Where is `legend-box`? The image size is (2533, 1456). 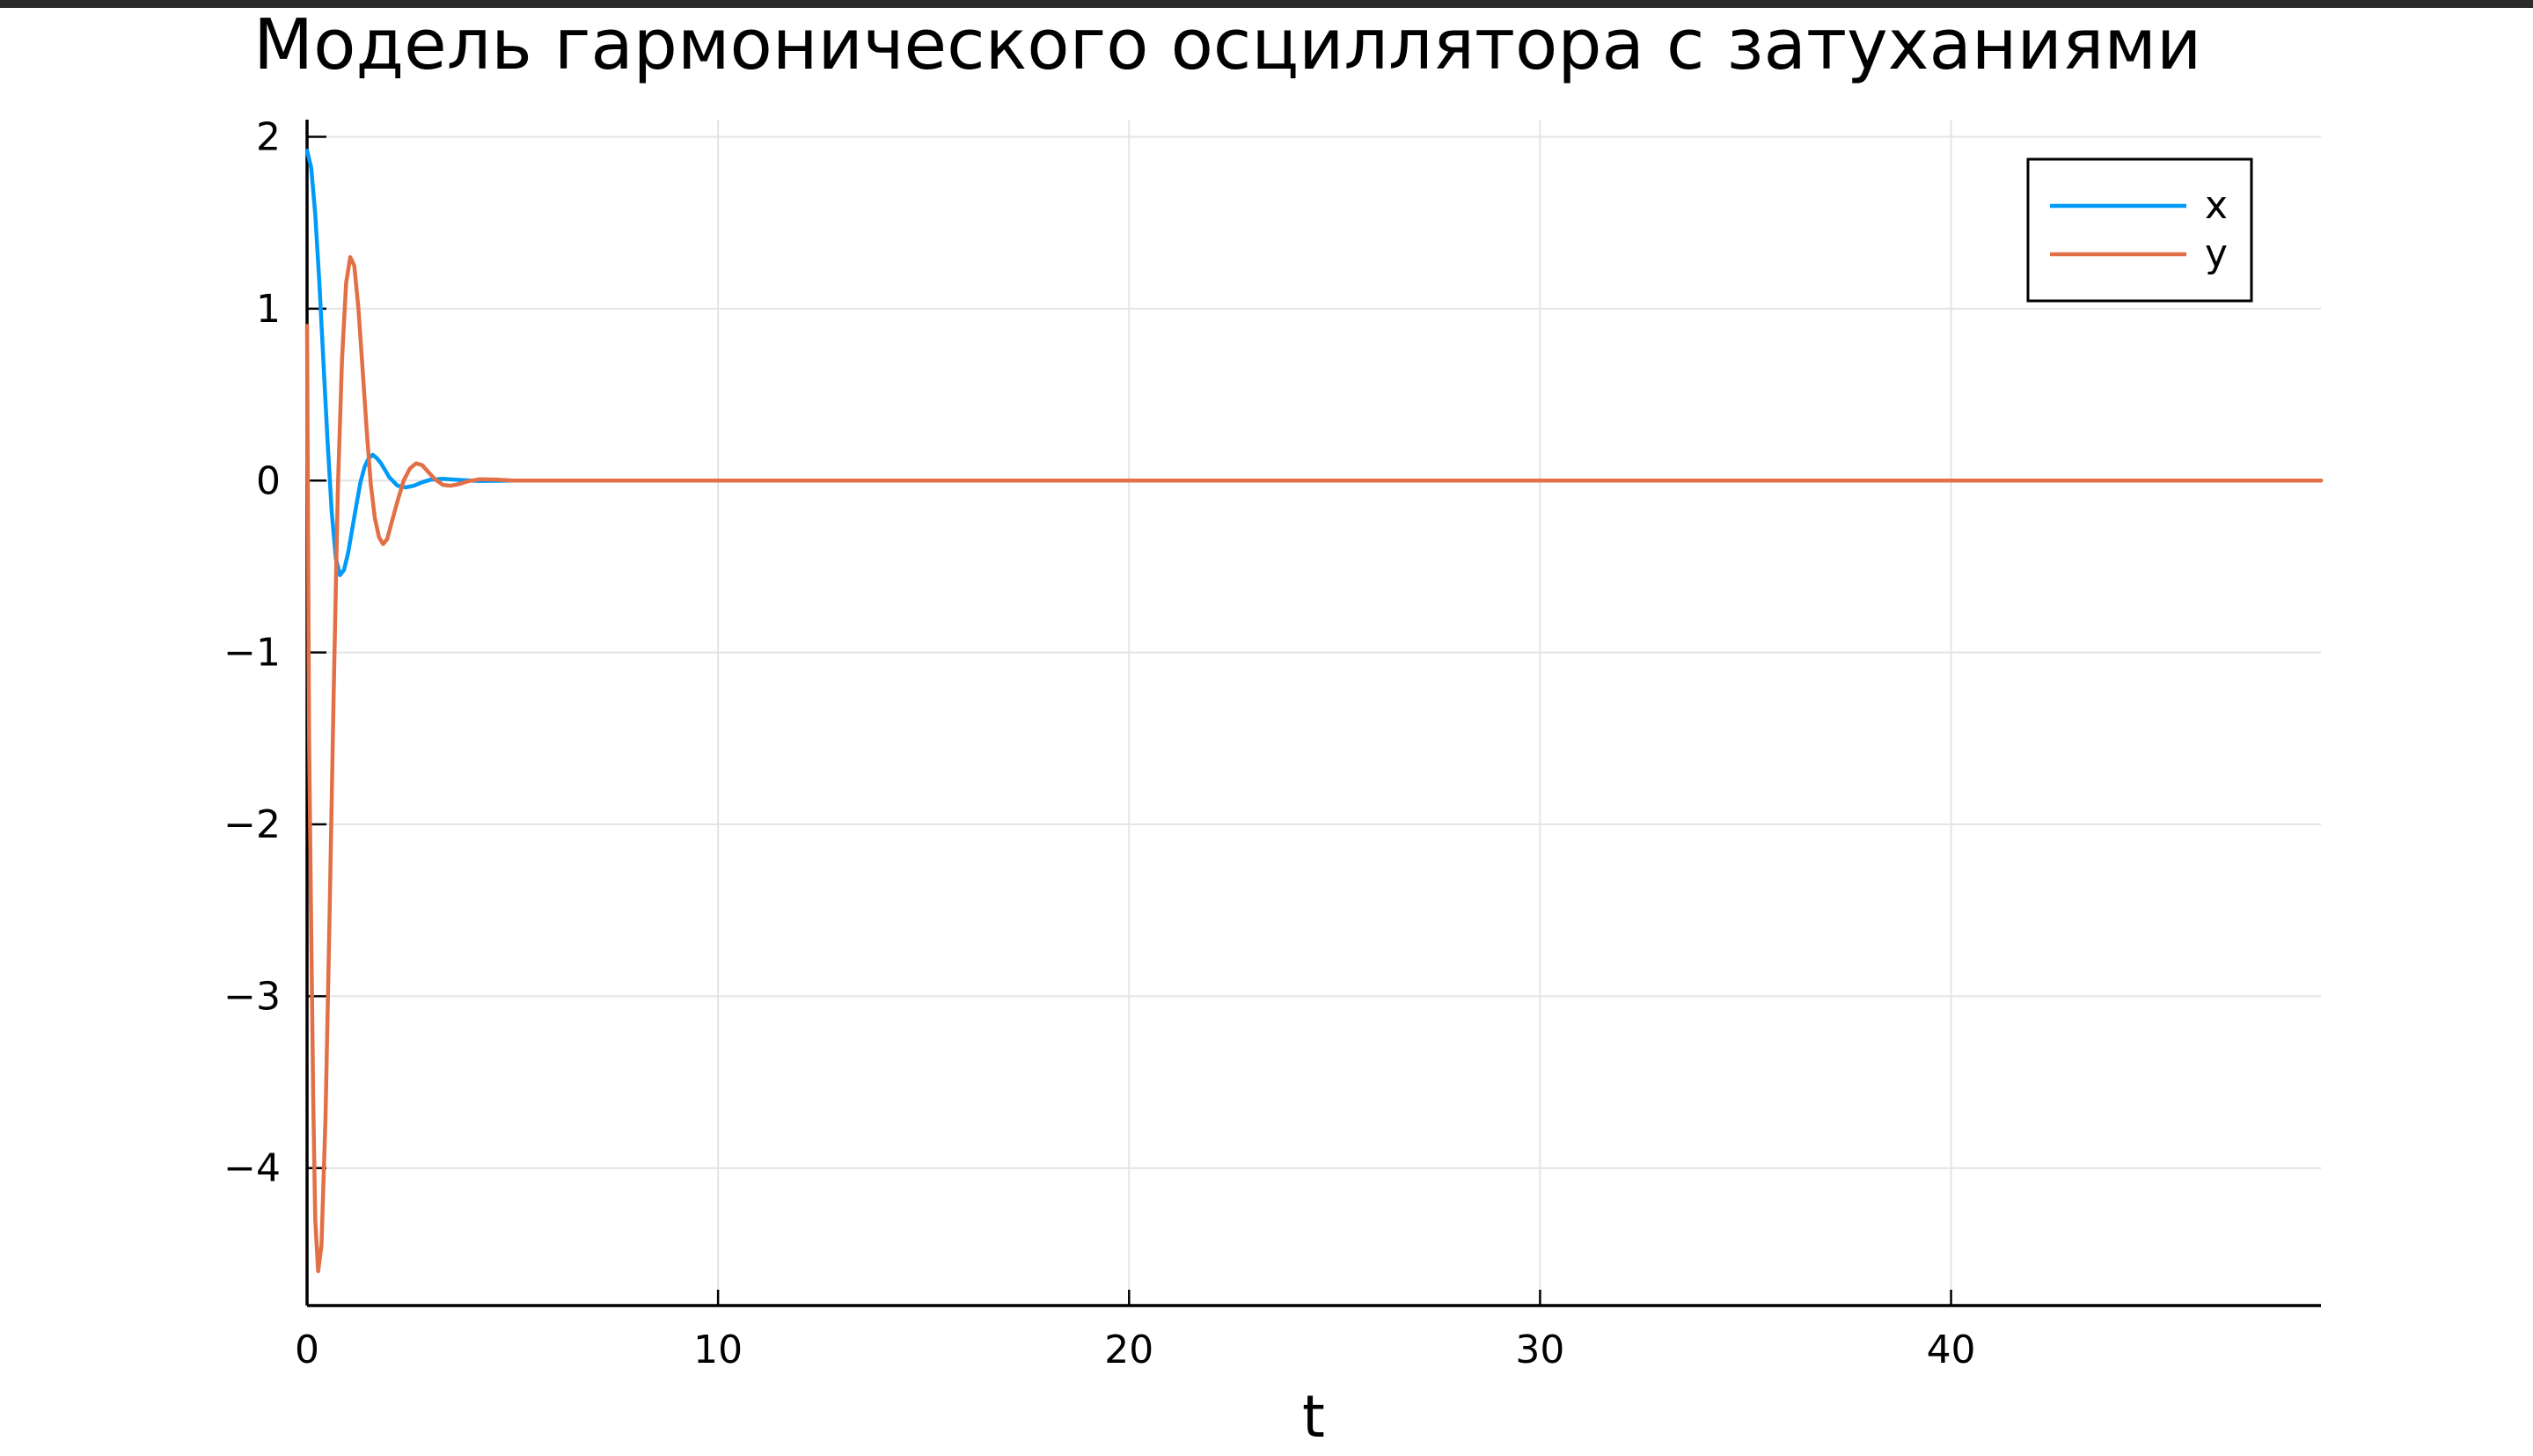
legend-box is located at coordinates (2139, 230).